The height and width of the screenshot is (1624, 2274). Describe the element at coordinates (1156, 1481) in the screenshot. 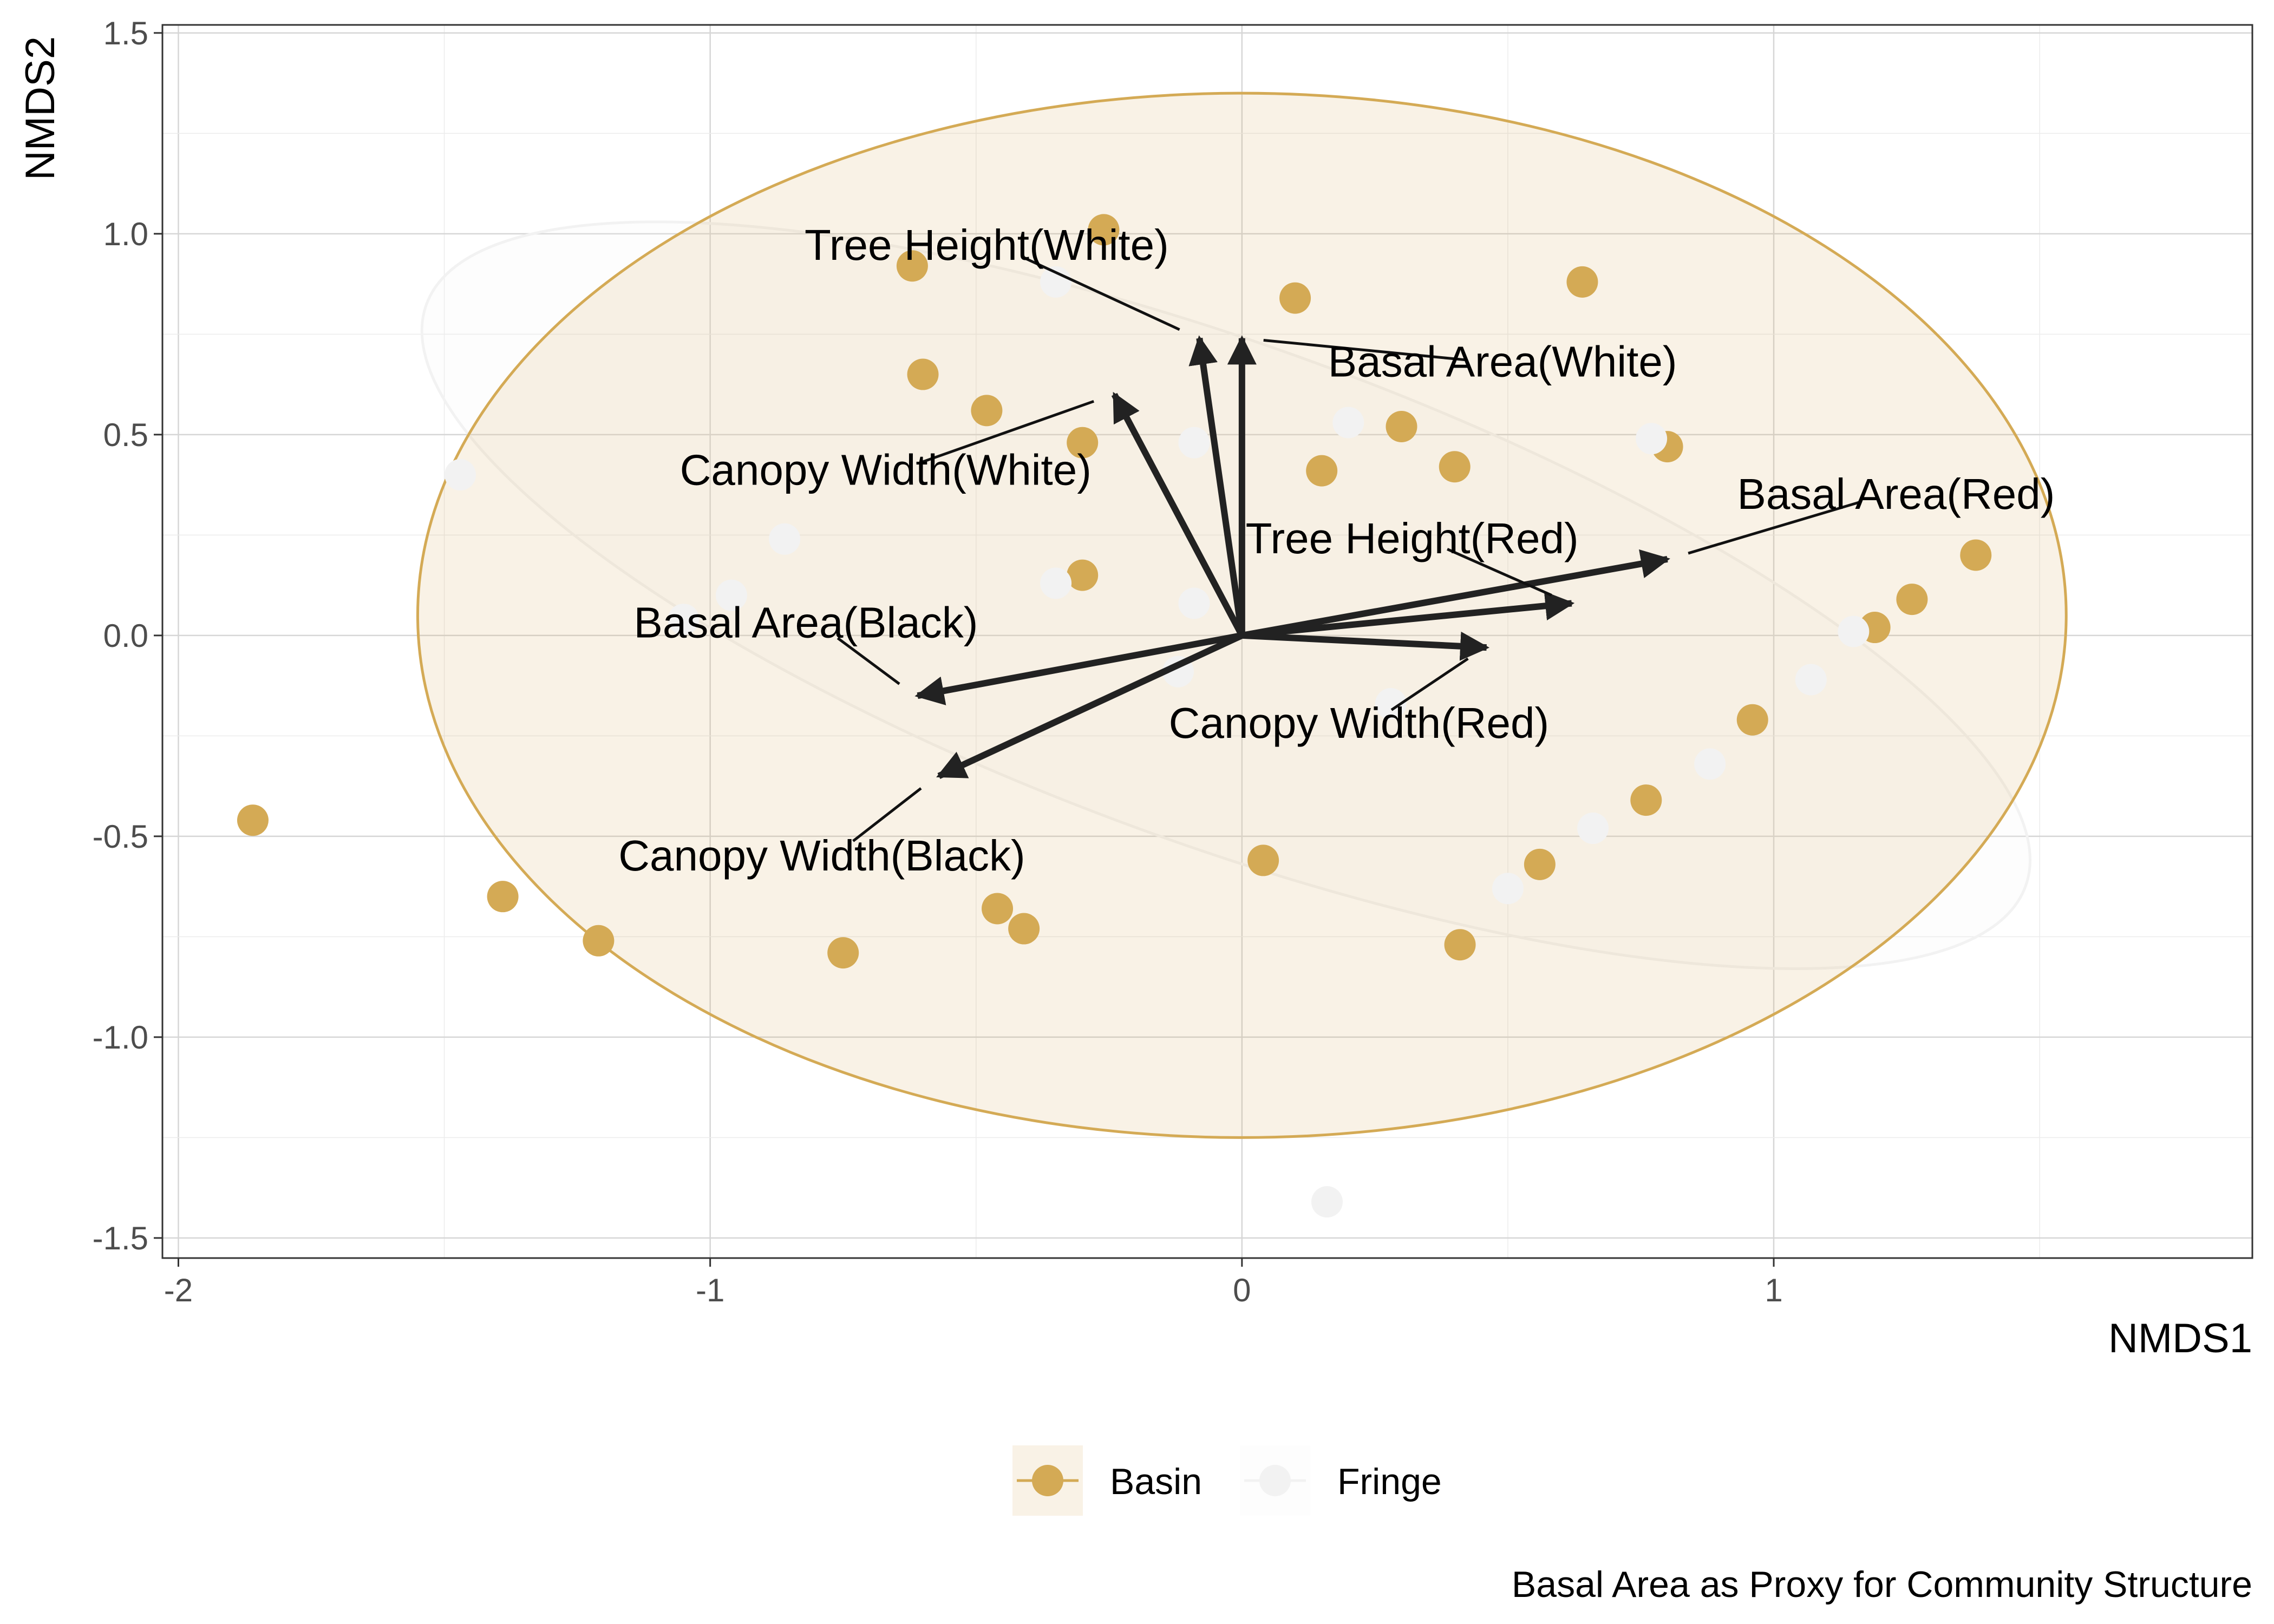

I see `legend-label-basin: Basin` at that location.